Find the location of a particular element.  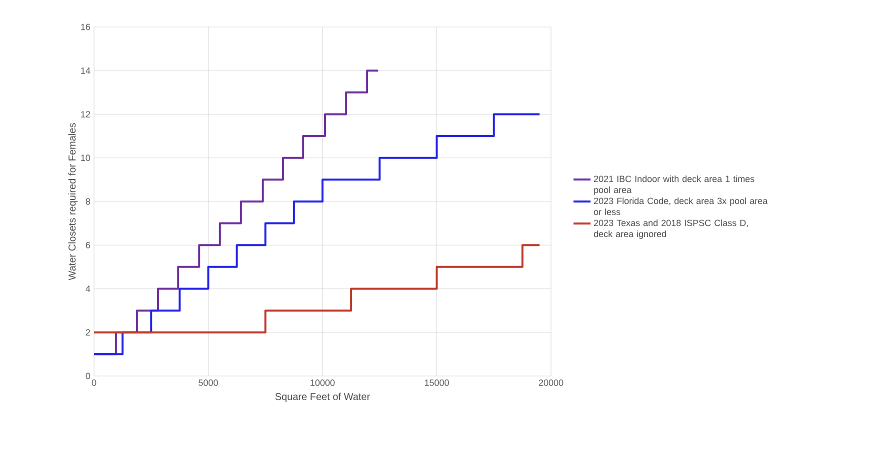

y-tick-label: 16 is located at coordinates (85, 27).